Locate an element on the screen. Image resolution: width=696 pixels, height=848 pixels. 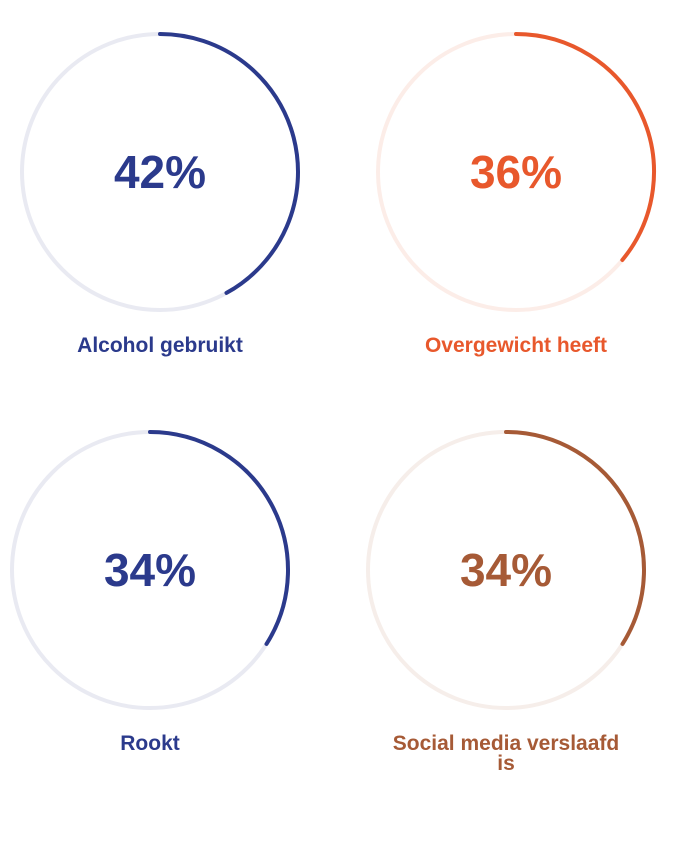
gauge-value-label: 42% is located at coordinates (160, 172).